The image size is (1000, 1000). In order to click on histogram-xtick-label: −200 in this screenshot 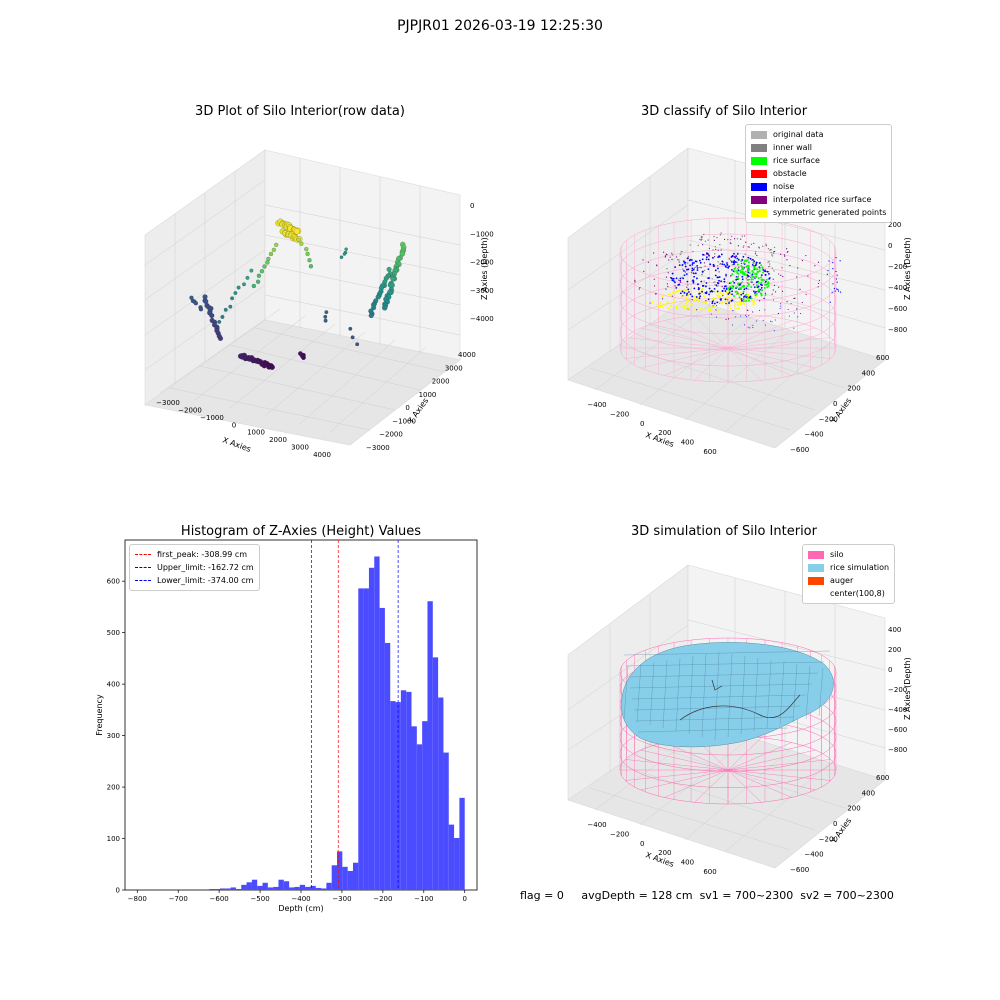, I will do `click(382, 899)`.